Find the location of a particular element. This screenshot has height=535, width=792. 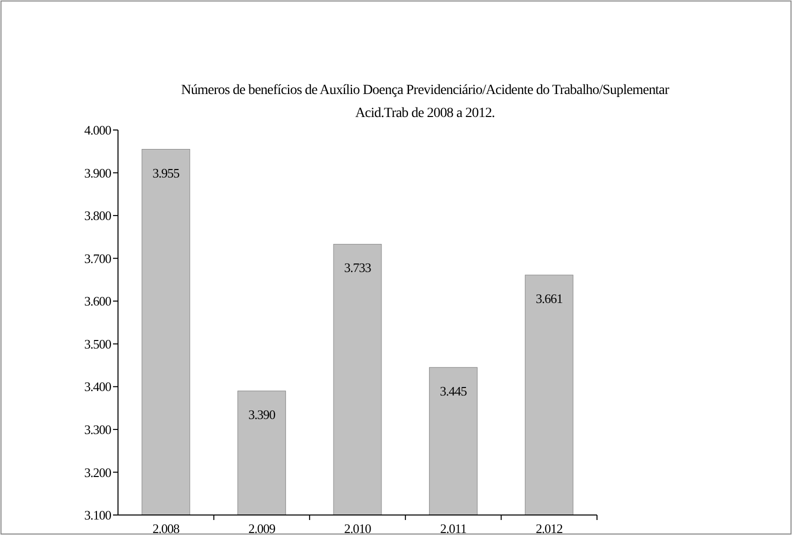

x-tick-label: 2.011 is located at coordinates (453, 528).